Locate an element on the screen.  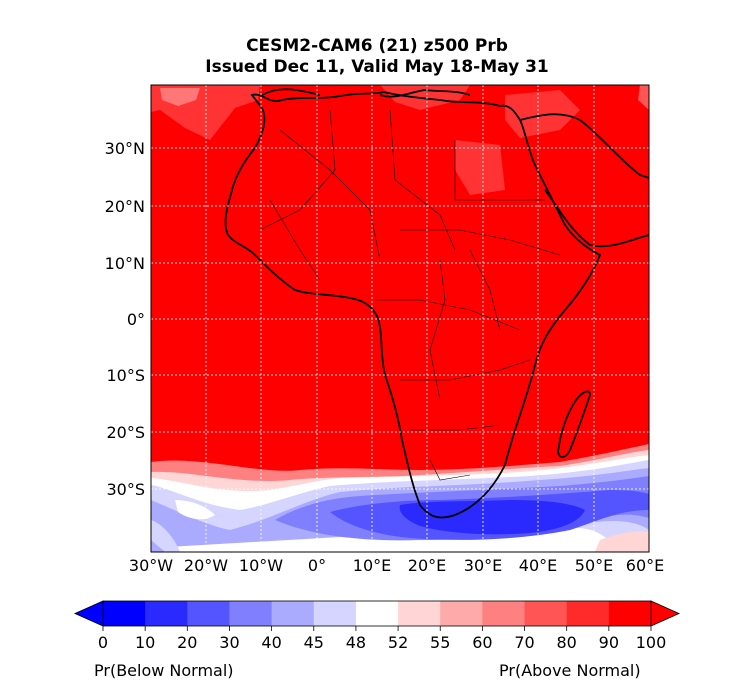
field-patch-white-west is located at coordinates (195, 510).